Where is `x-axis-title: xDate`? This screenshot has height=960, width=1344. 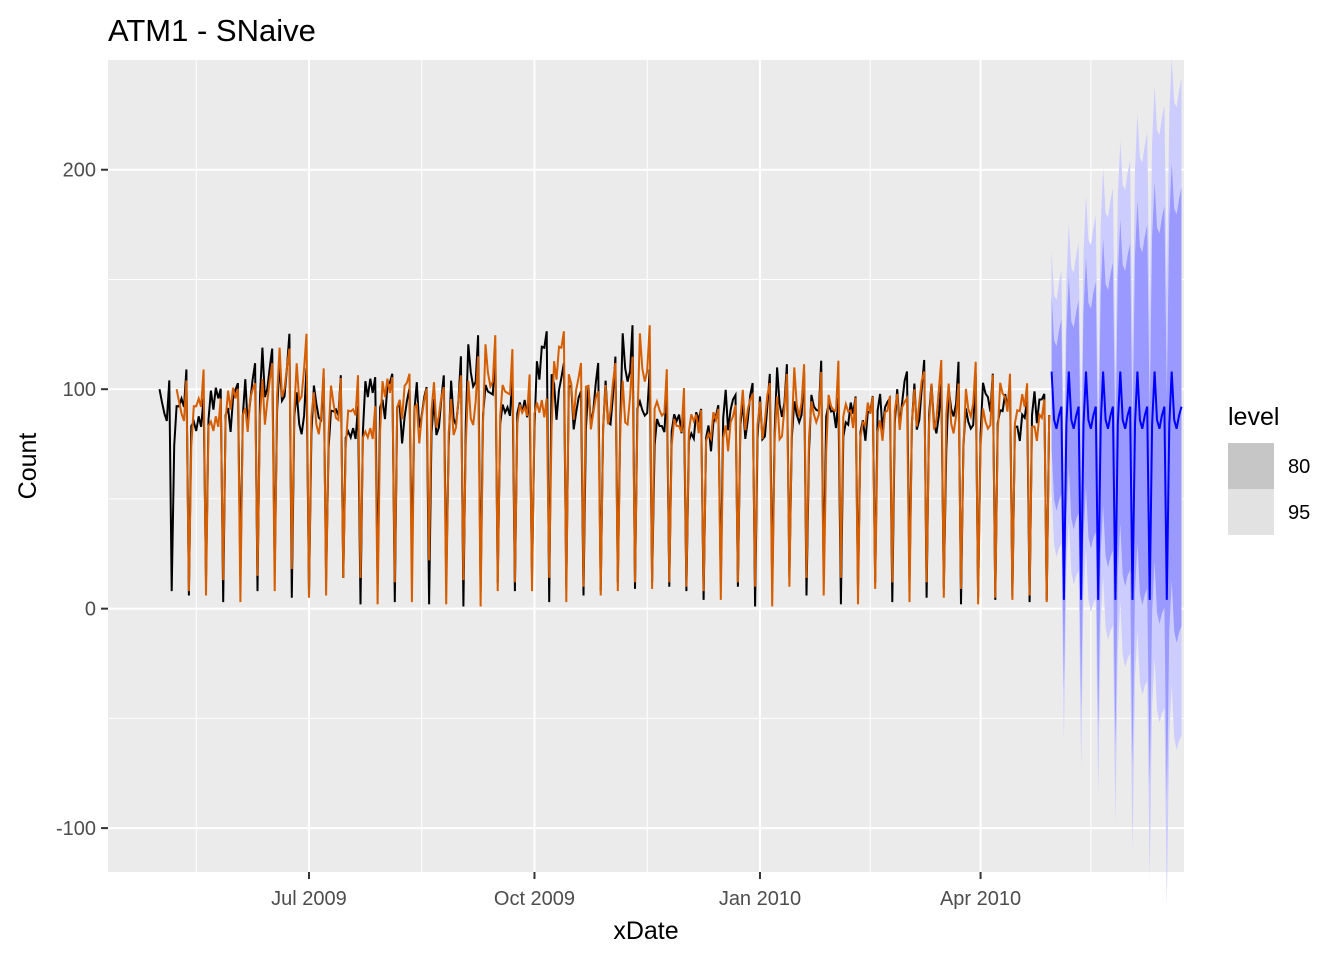 x-axis-title: xDate is located at coordinates (645, 931).